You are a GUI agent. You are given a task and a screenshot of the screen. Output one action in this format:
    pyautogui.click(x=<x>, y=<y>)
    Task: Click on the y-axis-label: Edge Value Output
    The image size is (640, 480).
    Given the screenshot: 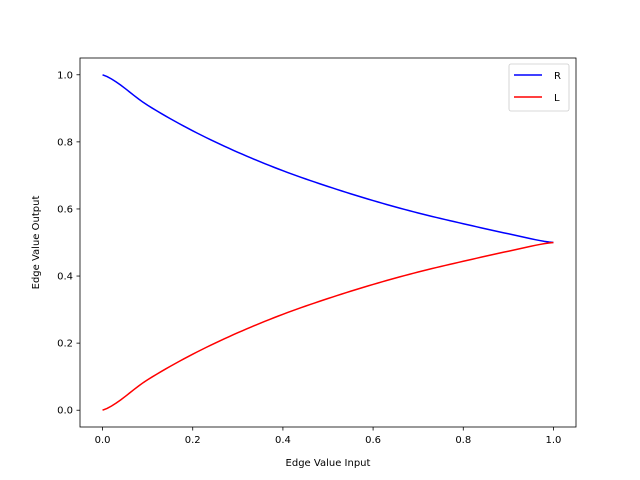 What is the action you would take?
    pyautogui.click(x=36, y=243)
    